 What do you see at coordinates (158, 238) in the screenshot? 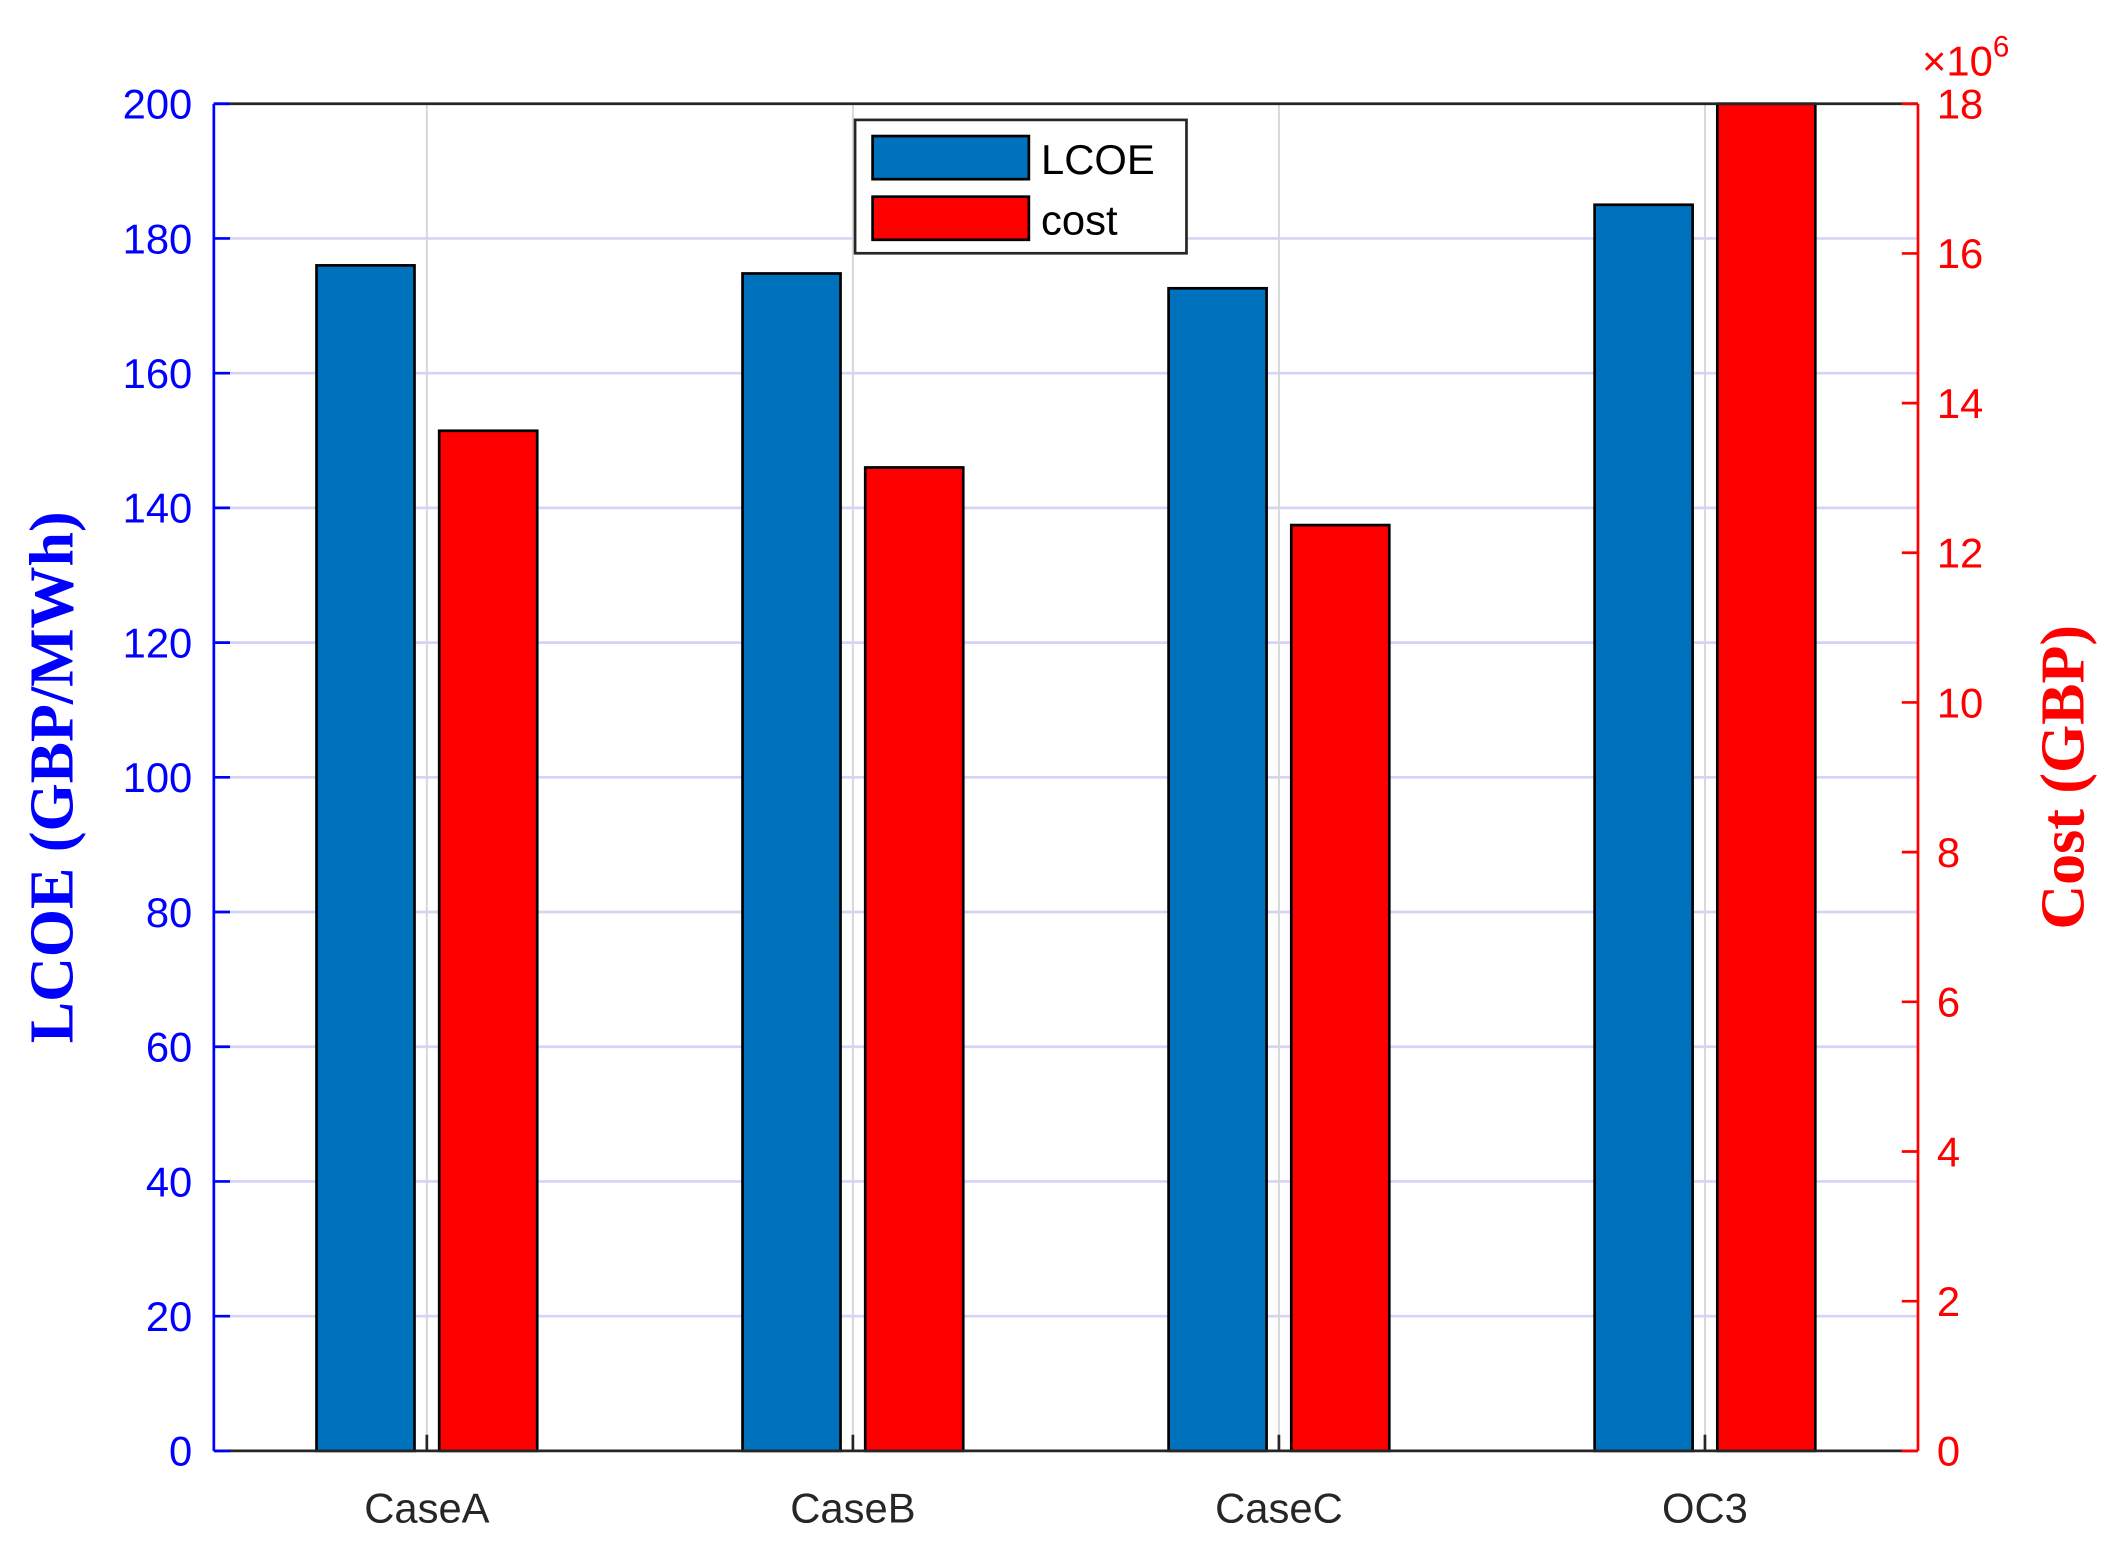
I see `left-tick-label: 180` at bounding box center [158, 238].